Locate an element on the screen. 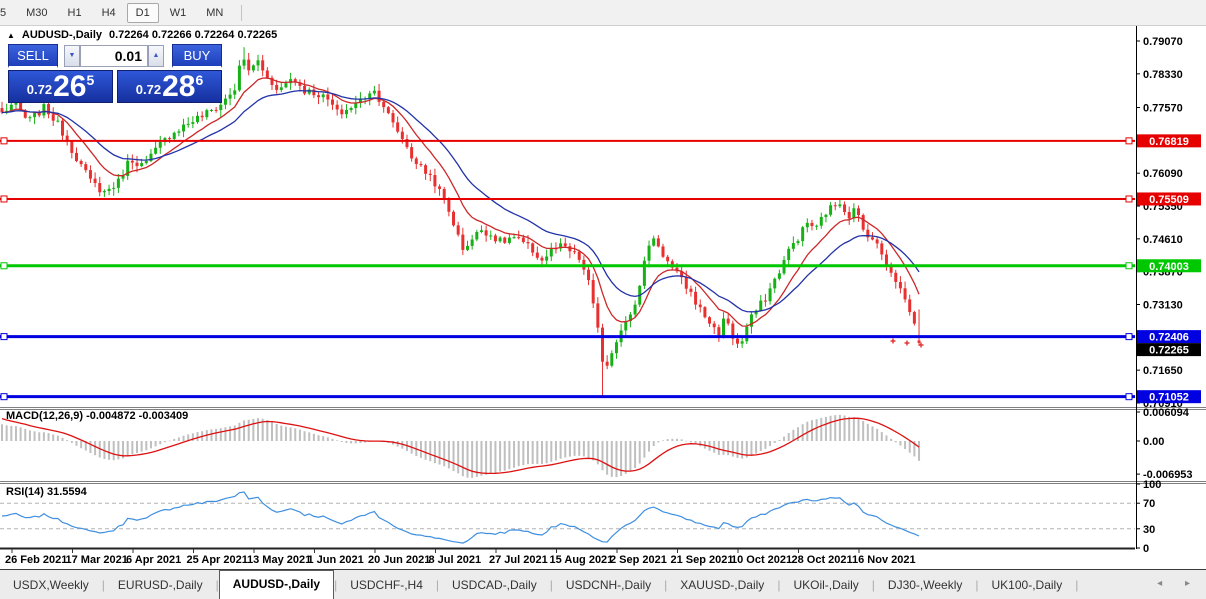 The width and height of the screenshot is (1206, 599). timeframe-button-m30: M30 is located at coordinates (37, 12).